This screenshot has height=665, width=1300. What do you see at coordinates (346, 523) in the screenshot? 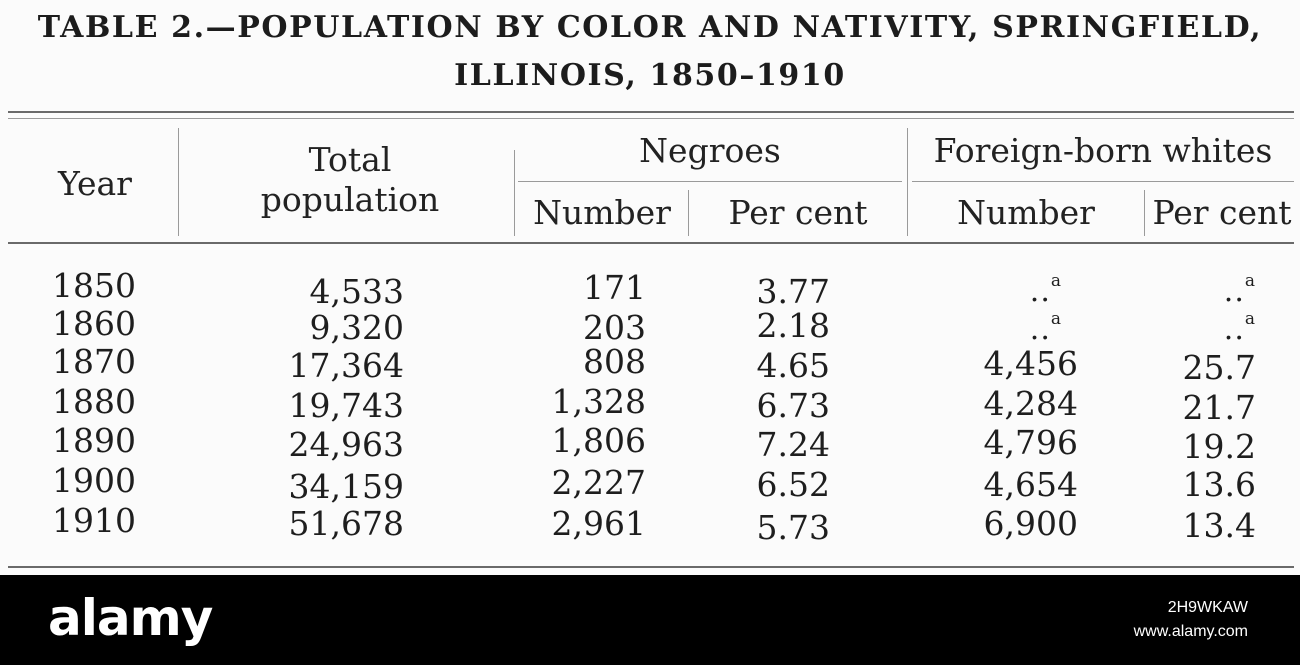
I see `row-total: 51,678` at bounding box center [346, 523].